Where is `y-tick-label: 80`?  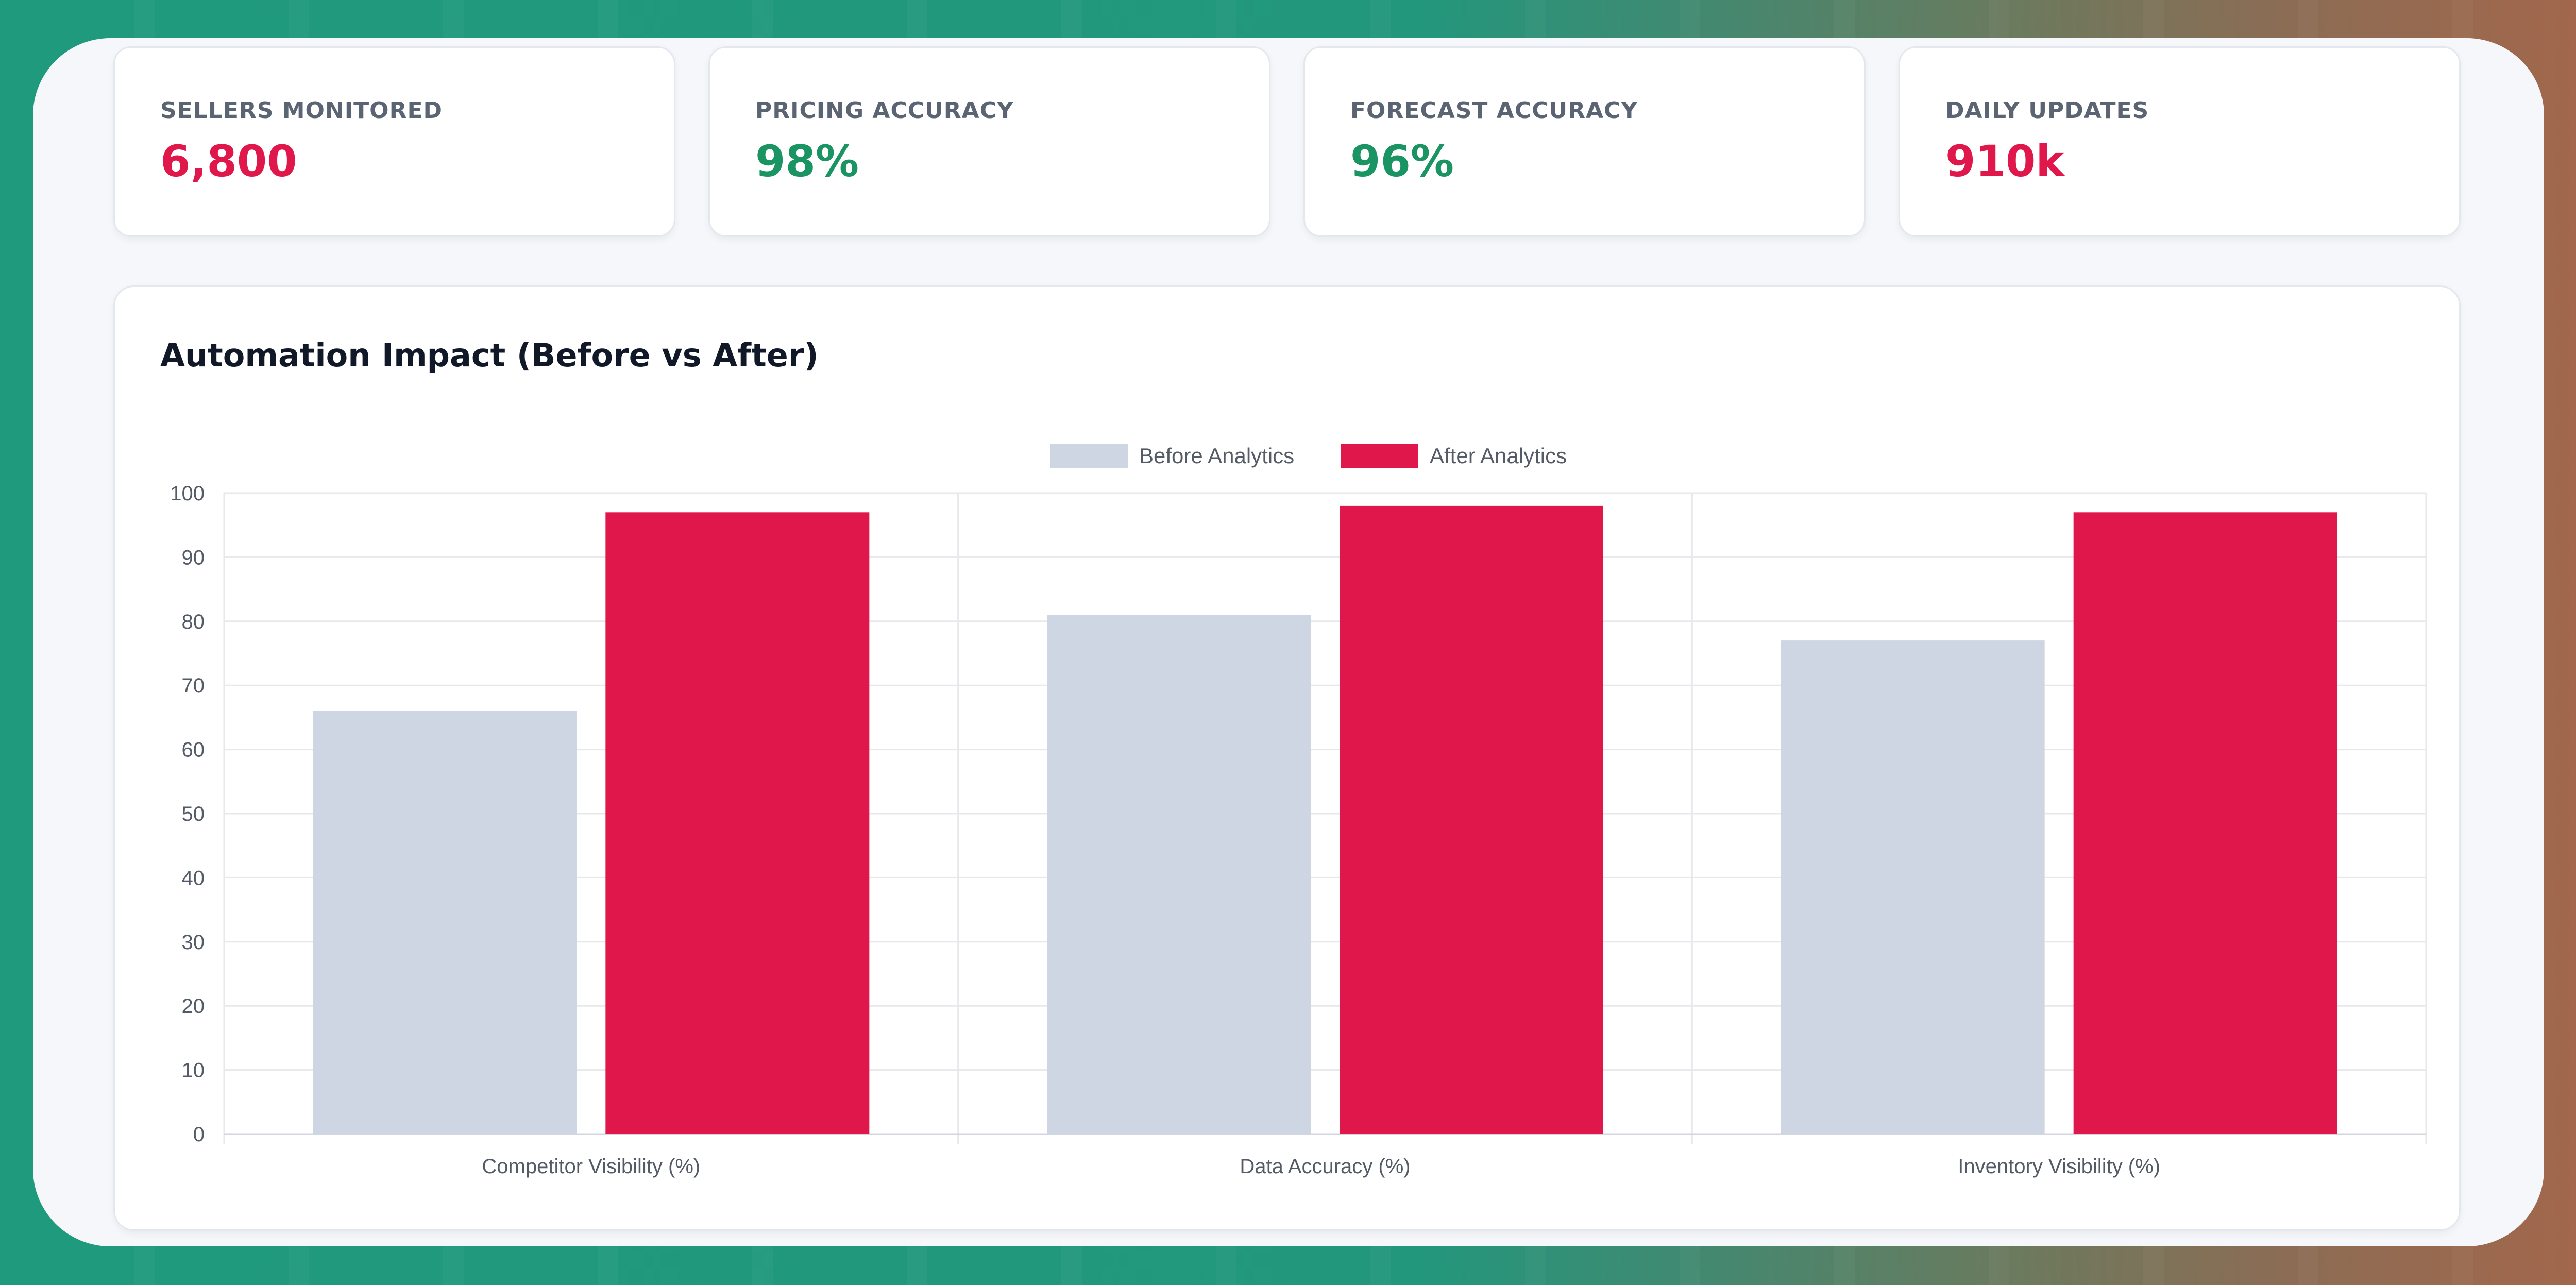
y-tick-label: 80 is located at coordinates (193, 622).